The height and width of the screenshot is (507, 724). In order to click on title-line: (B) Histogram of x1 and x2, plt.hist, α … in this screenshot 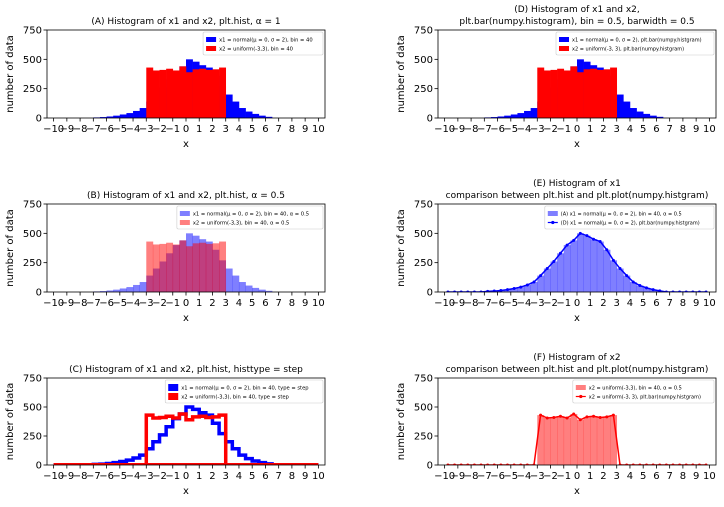, I will do `click(186, 196)`.